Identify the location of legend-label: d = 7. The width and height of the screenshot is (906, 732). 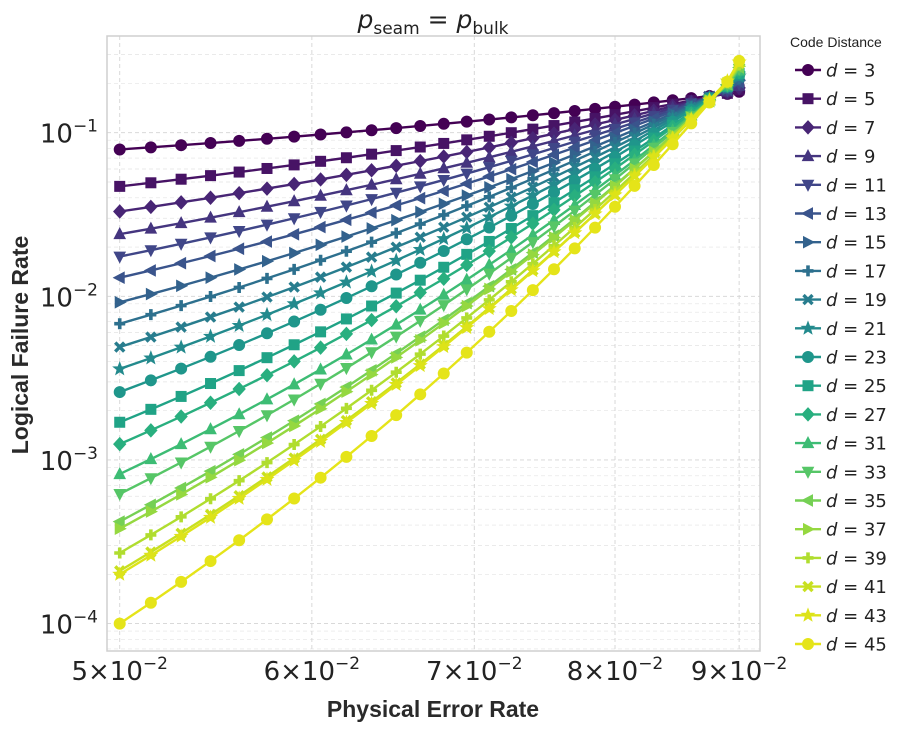
(850, 128).